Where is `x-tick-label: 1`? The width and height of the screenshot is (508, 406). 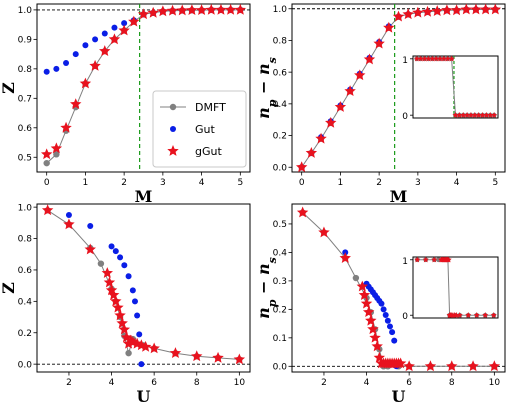
x-tick-label: 1 is located at coordinates (86, 183).